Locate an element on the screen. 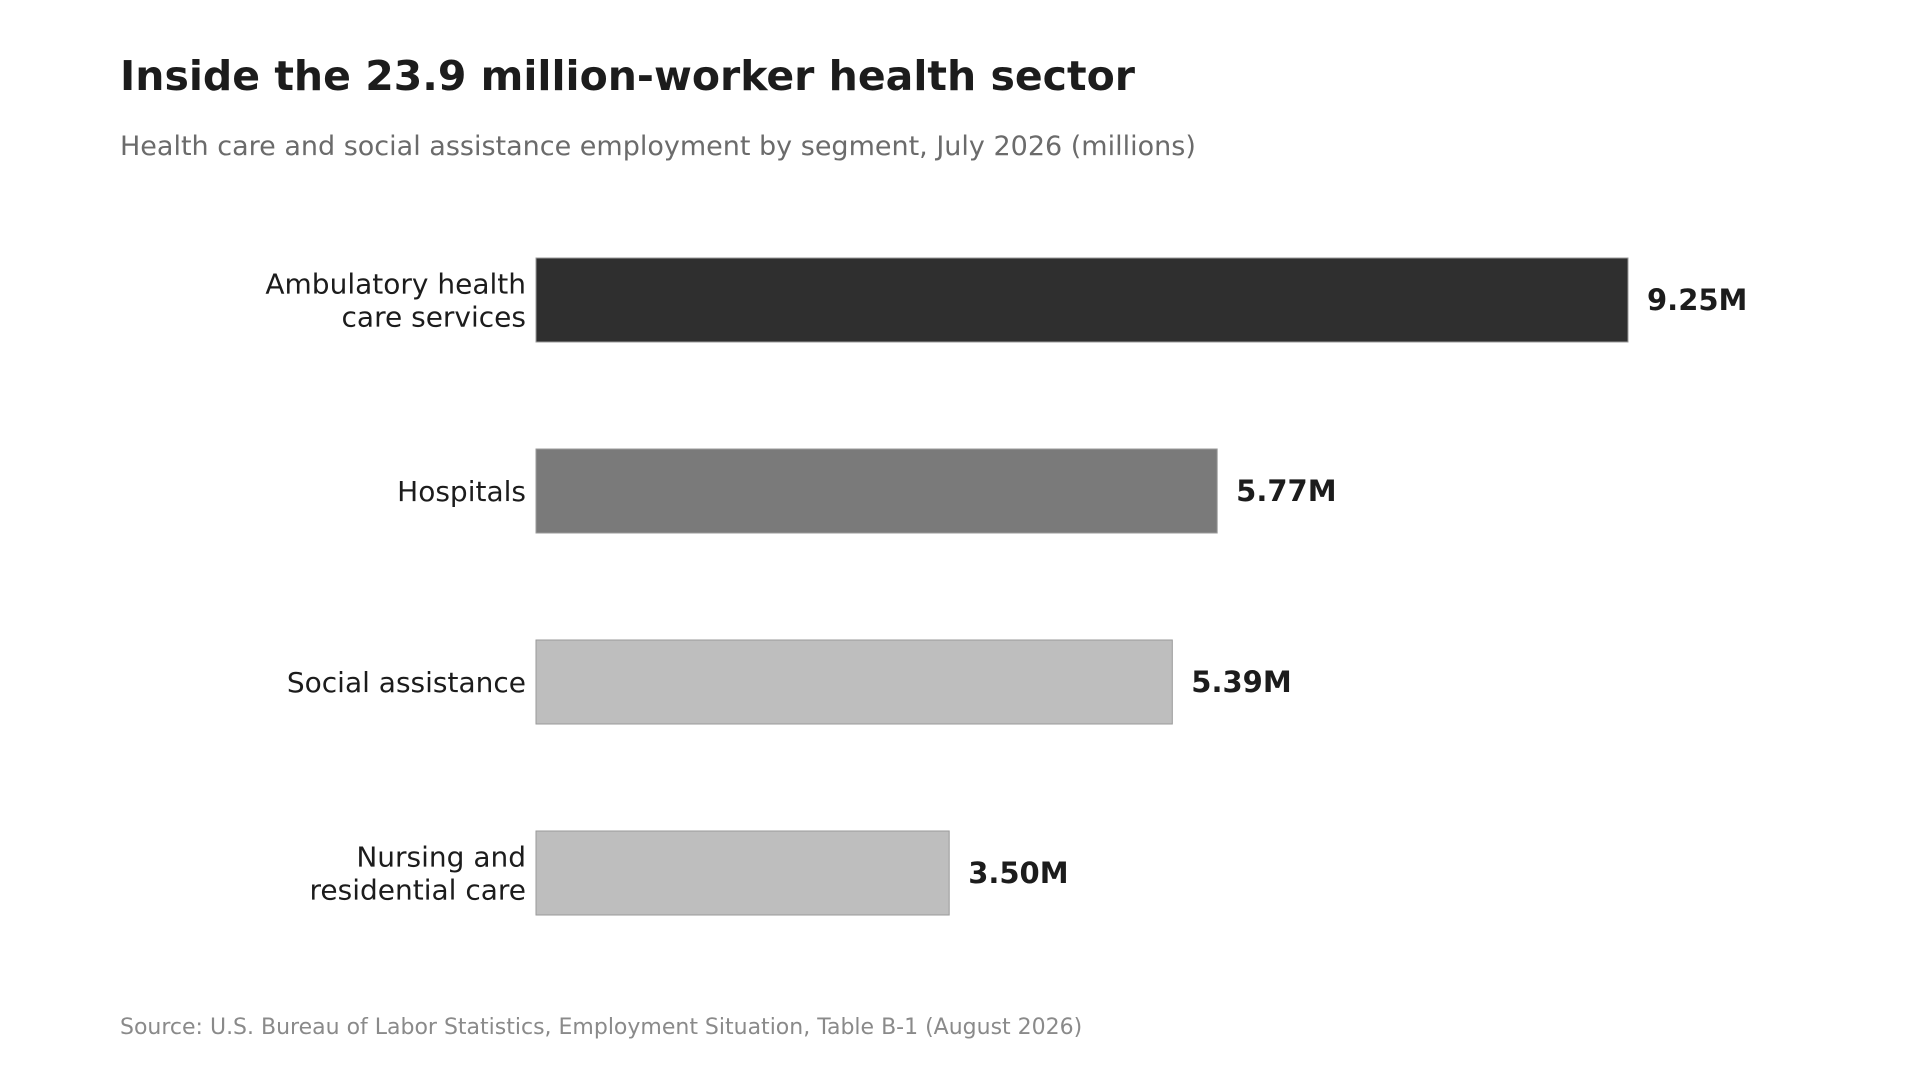  value-label: 9.25M is located at coordinates (1697, 300).